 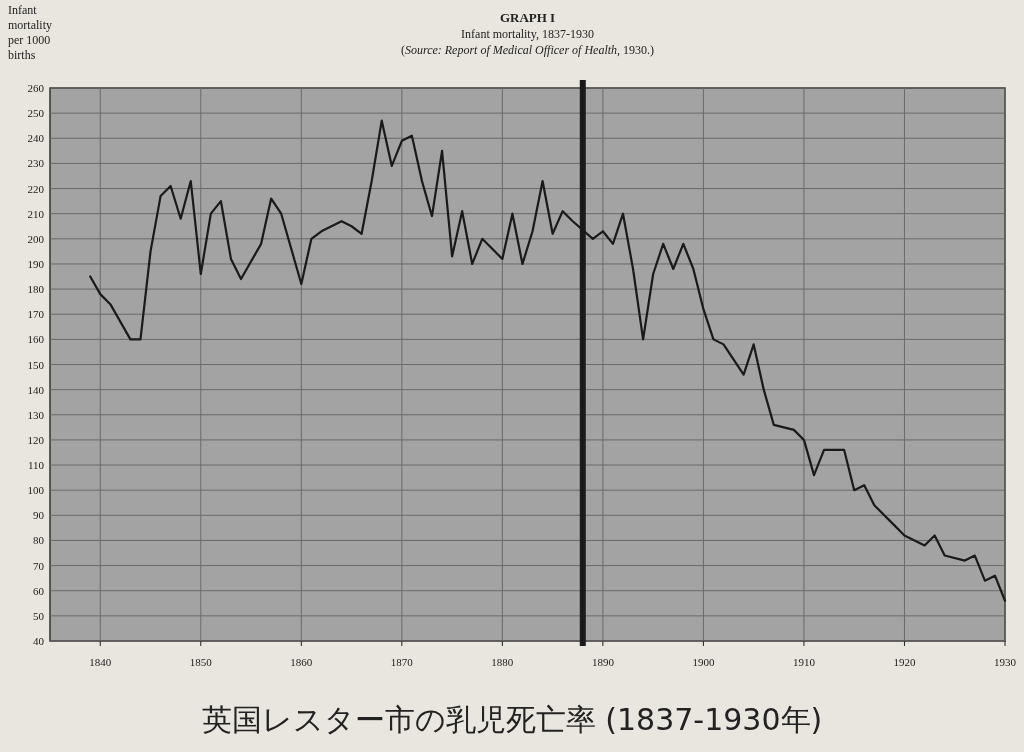 I want to click on x-tick-label: 1840, so click(x=100, y=662).